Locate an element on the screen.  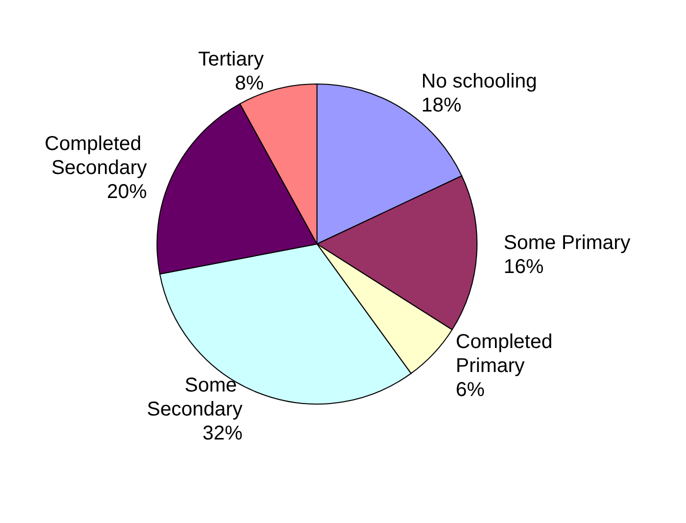
data-label: 16% is located at coordinates (524, 267).